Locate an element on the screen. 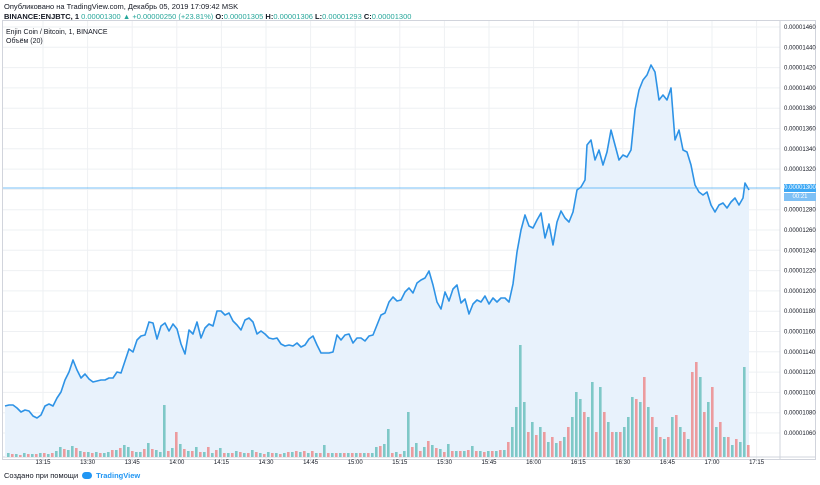 The width and height of the screenshot is (820, 485). y-tick-label: 0.00001400 is located at coordinates (800, 89).